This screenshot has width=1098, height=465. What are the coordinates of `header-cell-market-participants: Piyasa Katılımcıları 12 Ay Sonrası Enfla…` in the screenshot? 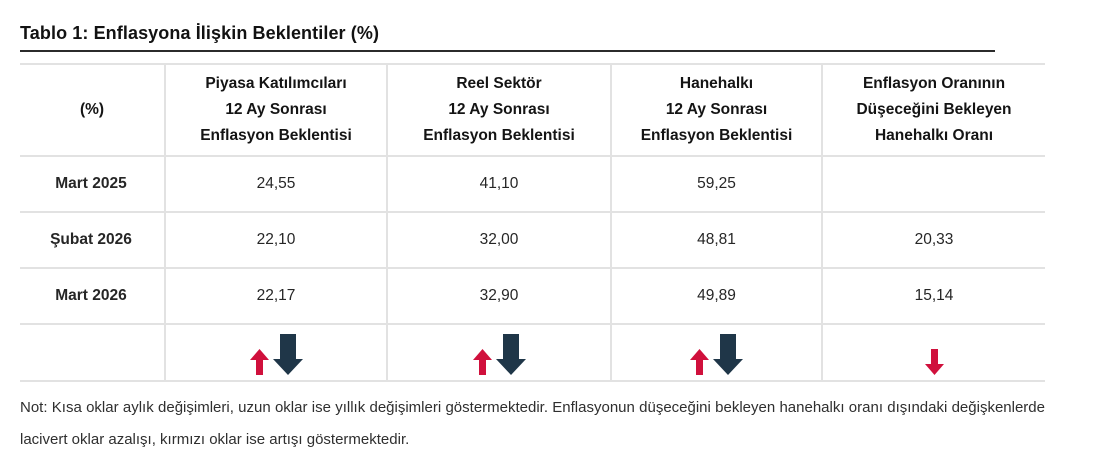 It's located at (275, 110).